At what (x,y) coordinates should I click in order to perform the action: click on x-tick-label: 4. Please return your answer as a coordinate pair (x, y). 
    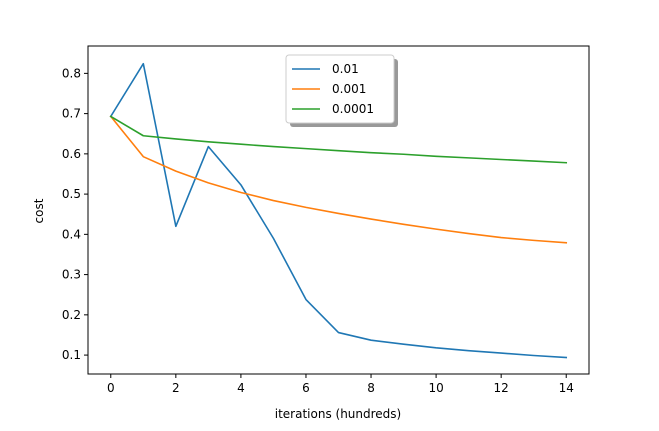
    Looking at the image, I should click on (241, 388).